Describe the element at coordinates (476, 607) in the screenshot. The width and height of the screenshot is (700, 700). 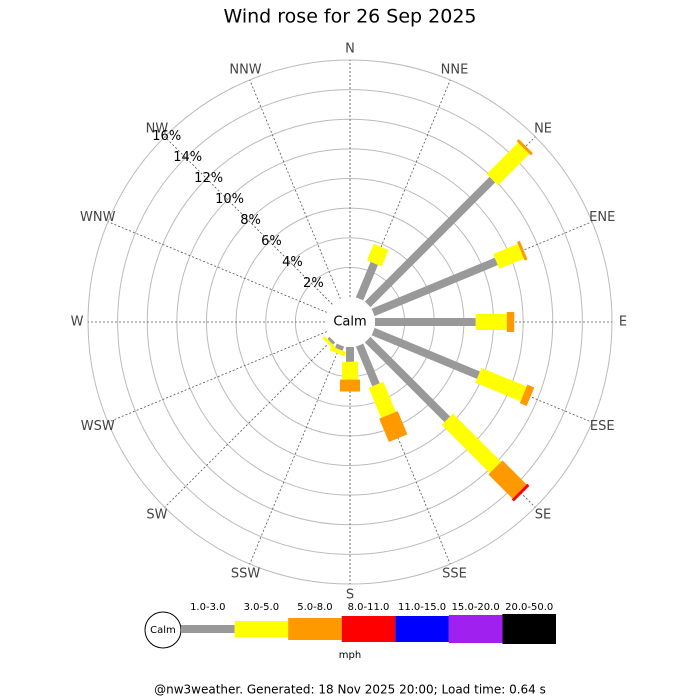
I see `legend-label: 15.0-20.0` at that location.